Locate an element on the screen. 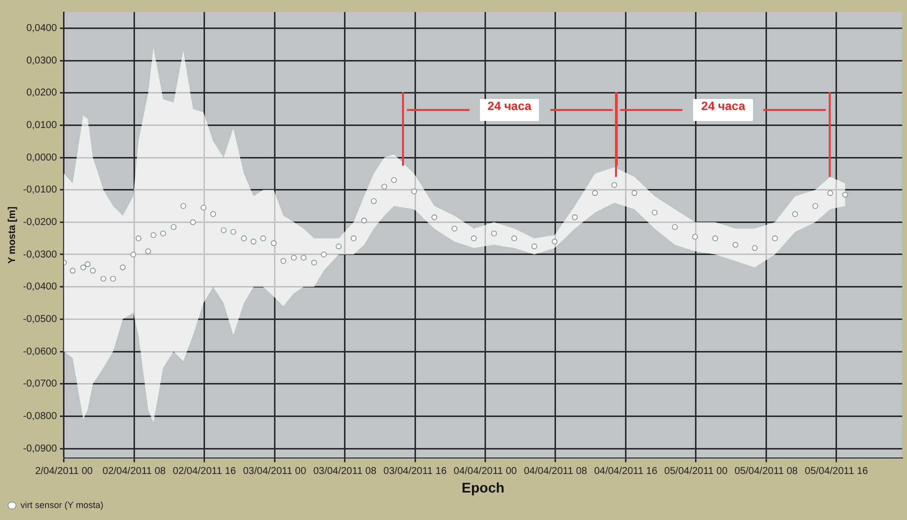  x-tick-label: 2/04/2011 00 is located at coordinates (64, 471).